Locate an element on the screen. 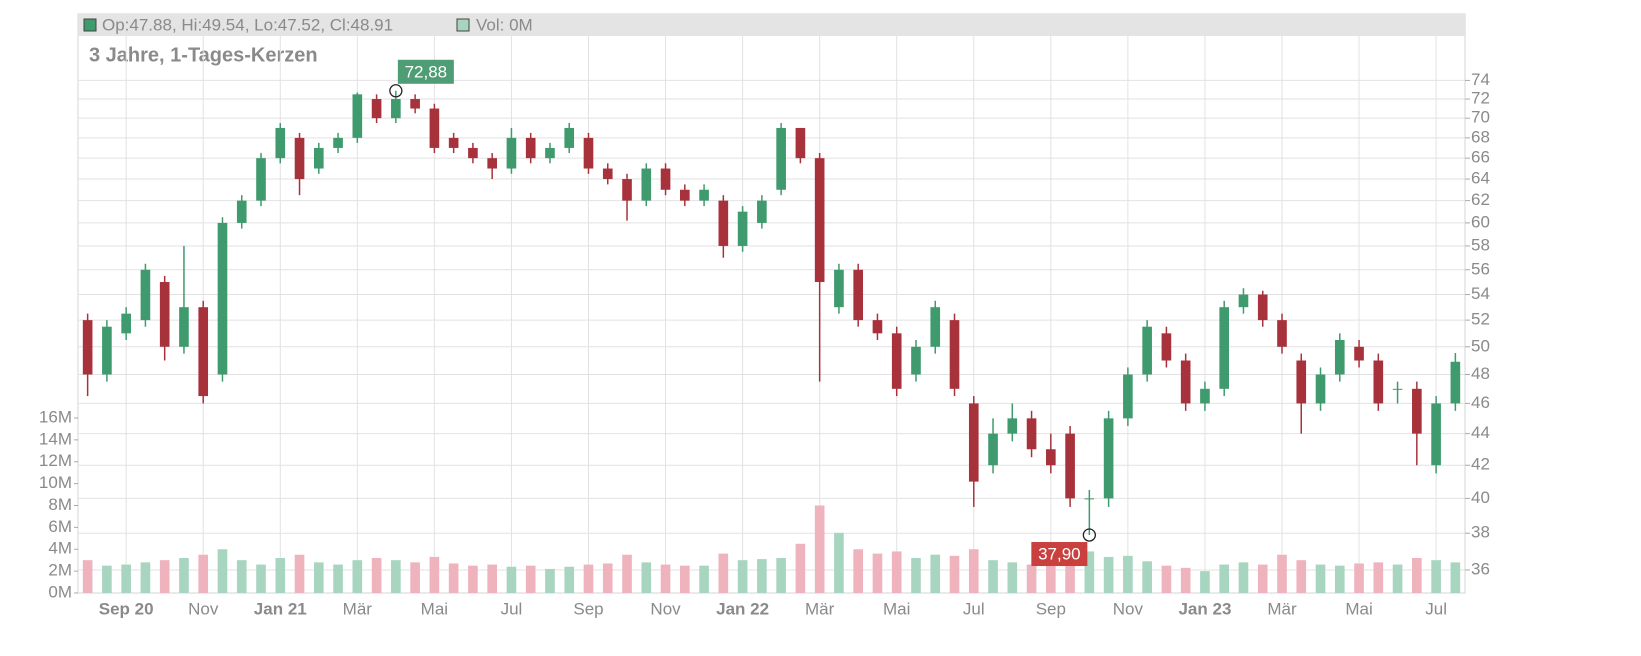 This screenshot has width=1641, height=656. extreme-marker is located at coordinates (396, 91).